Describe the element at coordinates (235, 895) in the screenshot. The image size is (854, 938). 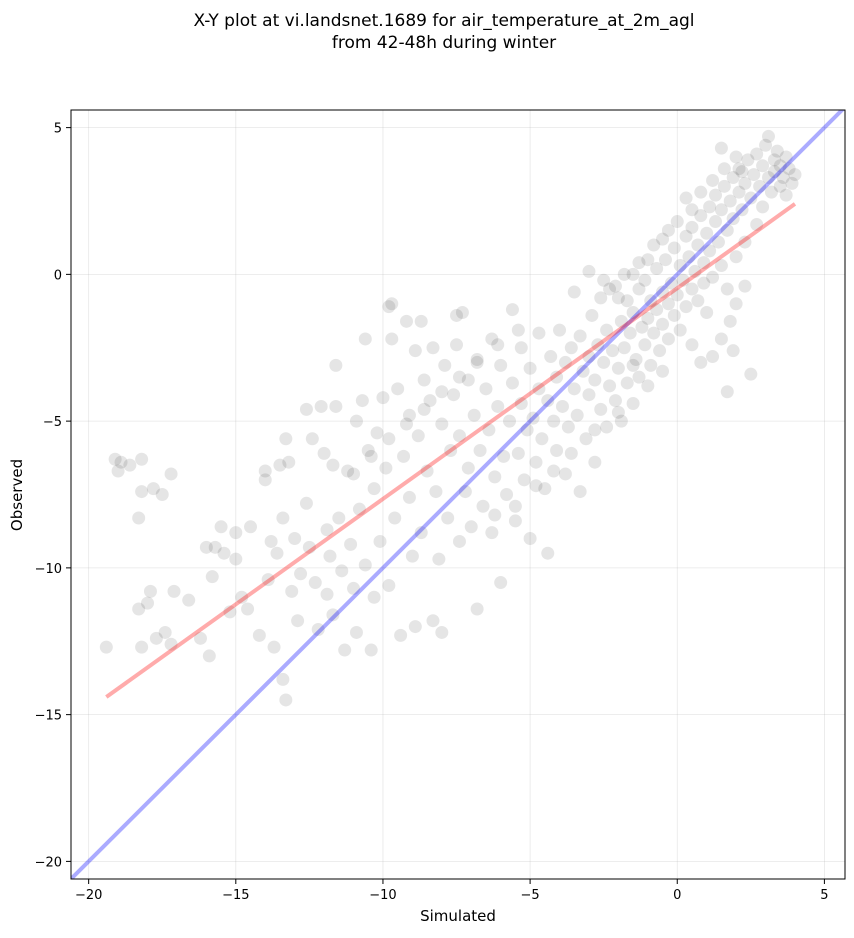
I see `x-tick-label: −15` at that location.